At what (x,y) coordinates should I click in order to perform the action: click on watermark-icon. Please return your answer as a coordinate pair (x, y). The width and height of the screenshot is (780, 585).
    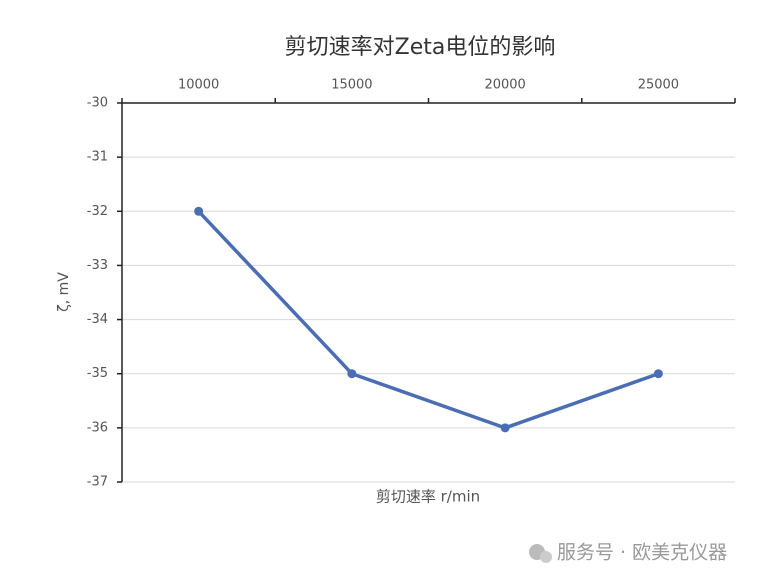
    Looking at the image, I should click on (546, 557).